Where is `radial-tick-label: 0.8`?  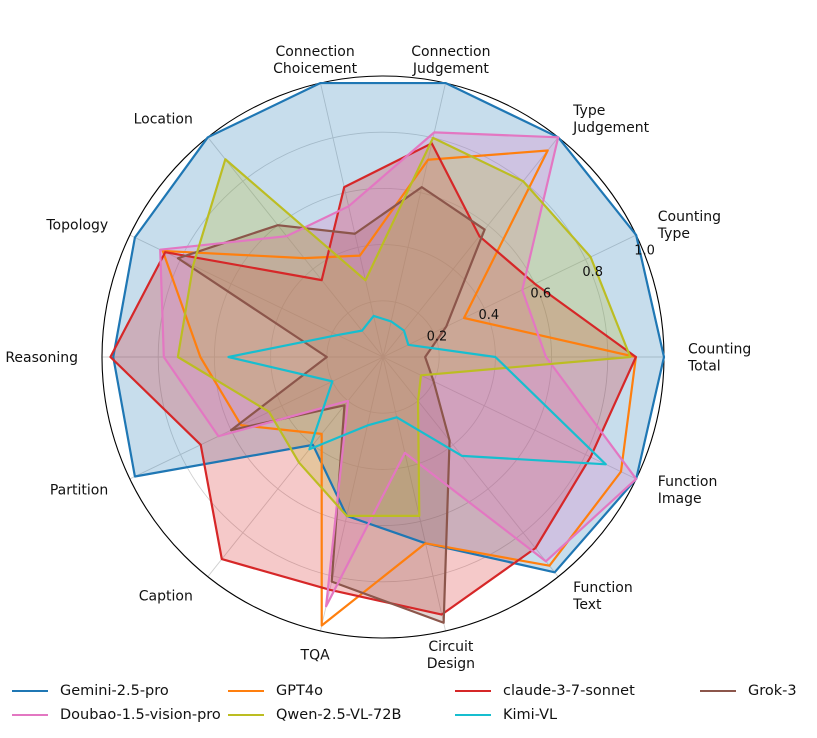
radial-tick-label: 0.8 is located at coordinates (592, 272).